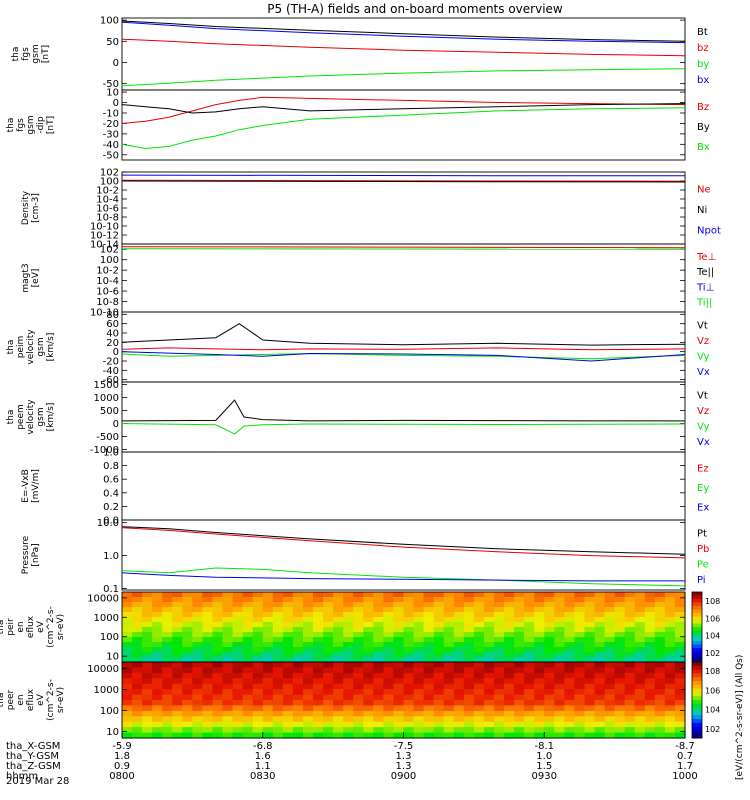  I want to click on y-tick-label: 1000, so click(106, 690).